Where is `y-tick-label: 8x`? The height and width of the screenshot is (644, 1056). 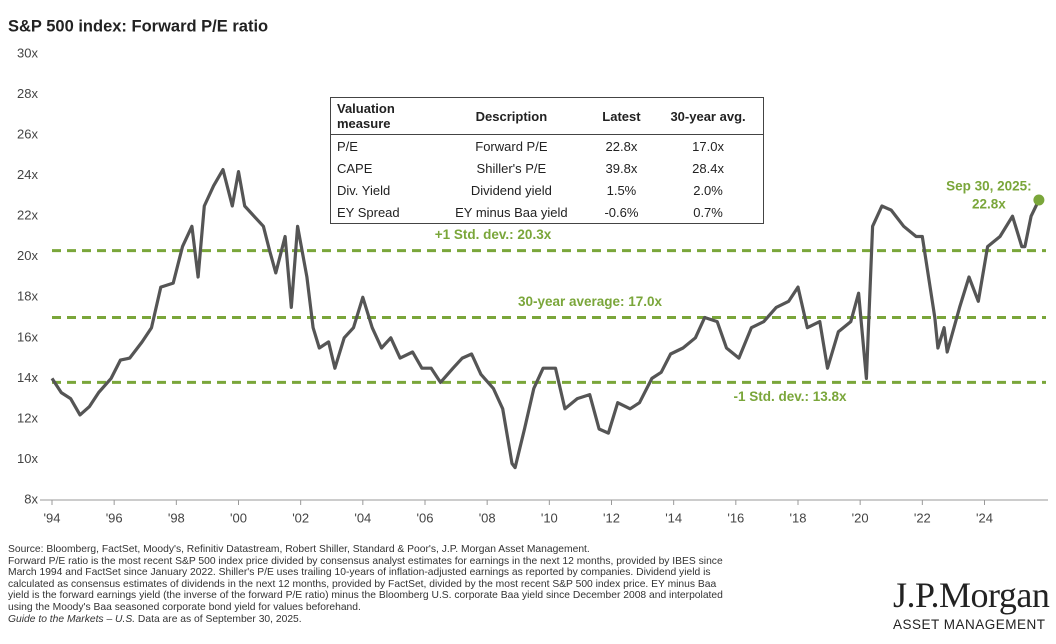
y-tick-label: 8x is located at coordinates (31, 498).